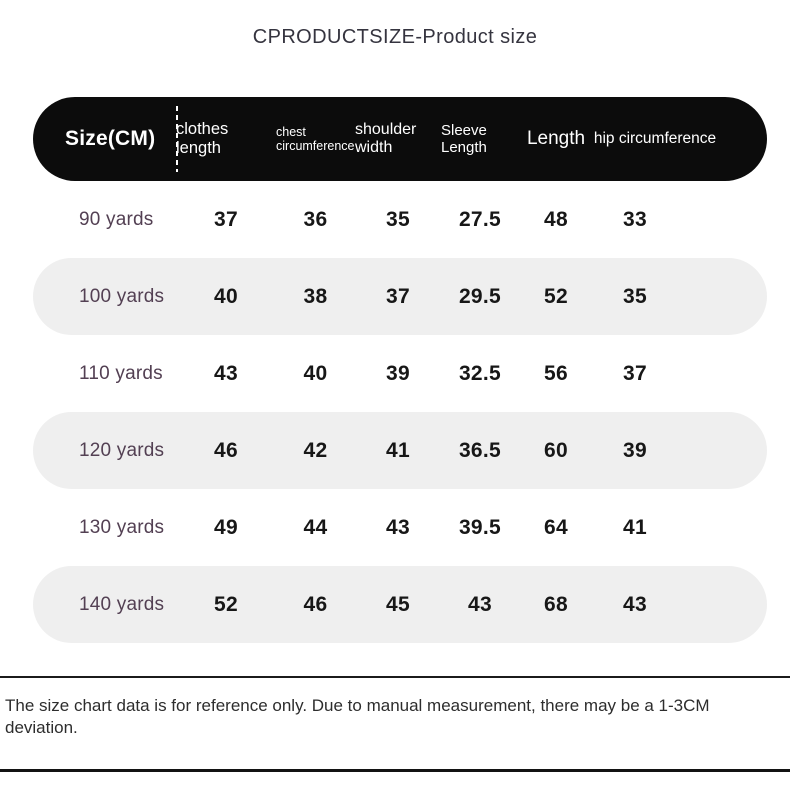 The image size is (790, 796). Describe the element at coordinates (480, 296) in the screenshot. I see `row-value: 29.5` at that location.